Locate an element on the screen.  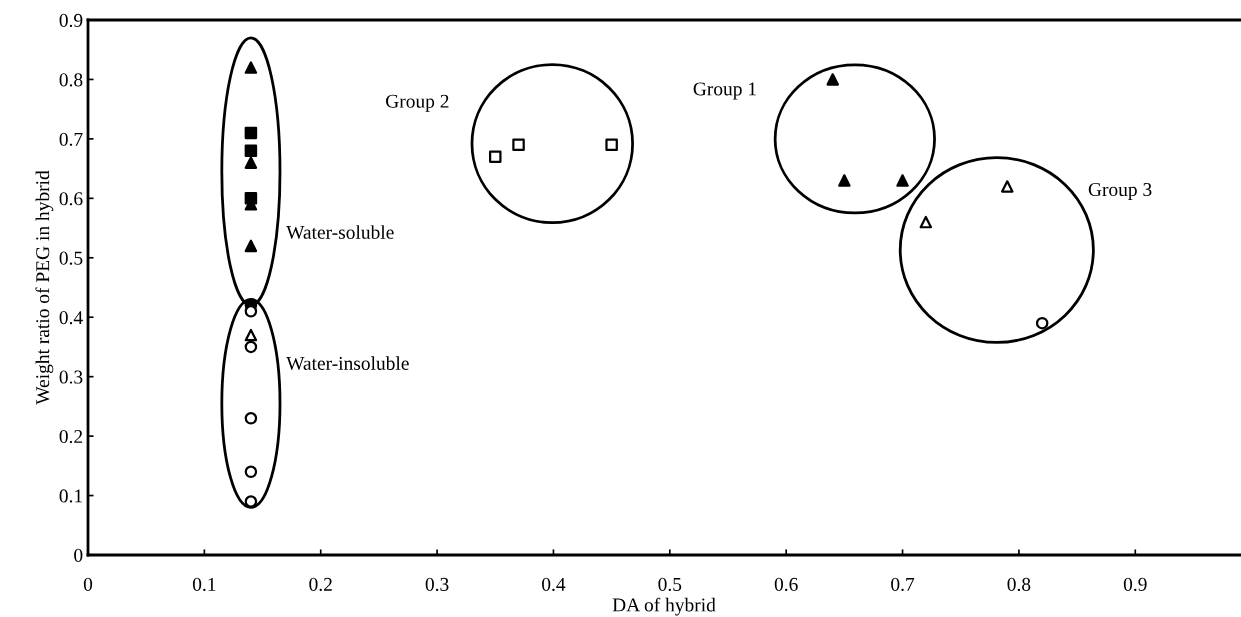
y-tick-label: 0.4 is located at coordinates (71, 318).